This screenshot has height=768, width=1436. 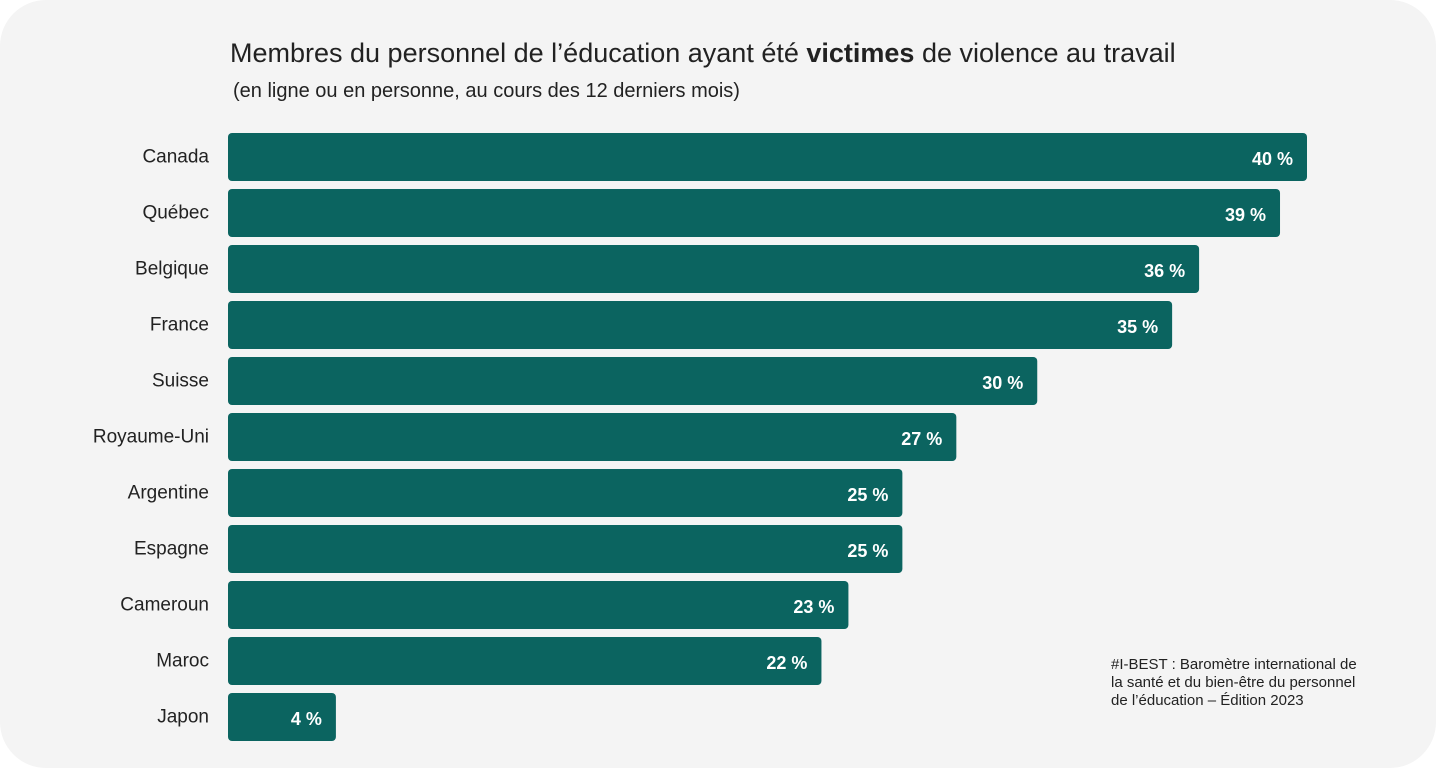 What do you see at coordinates (180, 381) in the screenshot?
I see `category-label-4: Suisse` at bounding box center [180, 381].